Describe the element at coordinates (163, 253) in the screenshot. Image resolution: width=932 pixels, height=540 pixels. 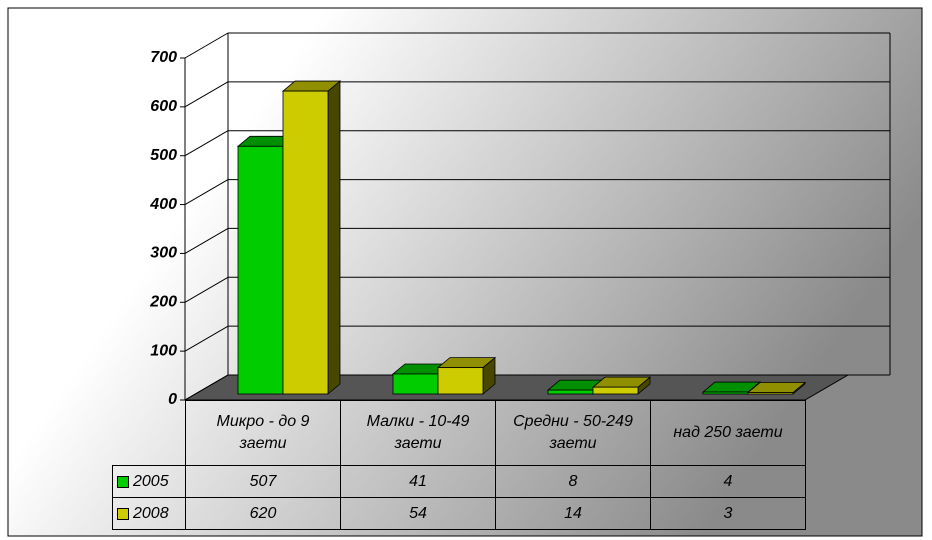
I see `y-tick-label: 300` at that location.